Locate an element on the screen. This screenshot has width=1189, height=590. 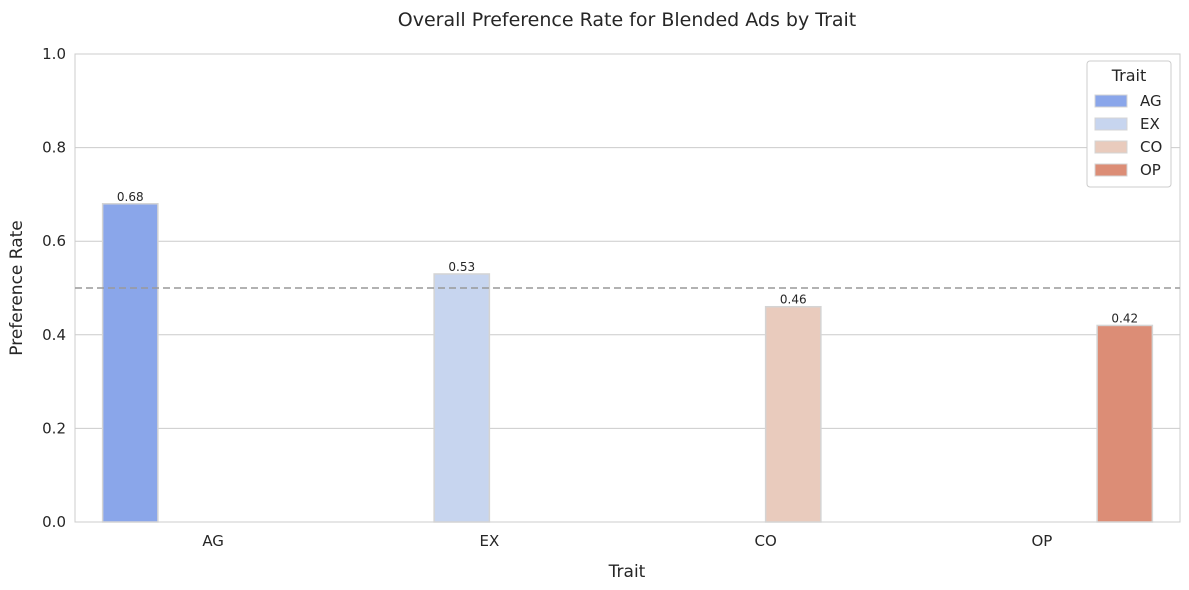
bar-AG is located at coordinates (130, 363).